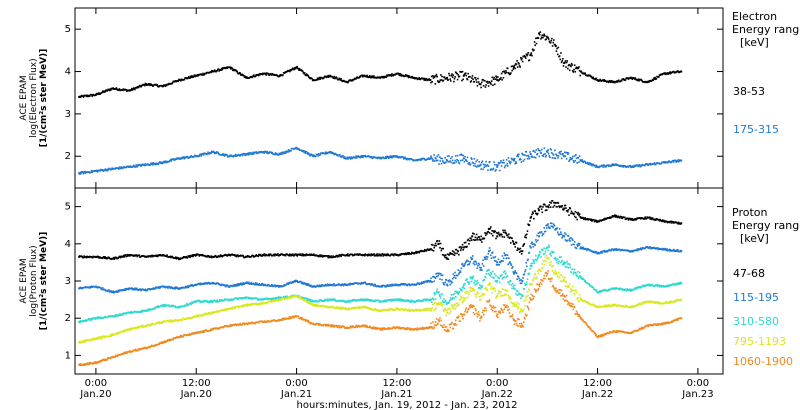 This screenshot has height=410, width=800. Describe the element at coordinates (749, 91) in the screenshot. I see `legend-entry: 38-53` at that location.